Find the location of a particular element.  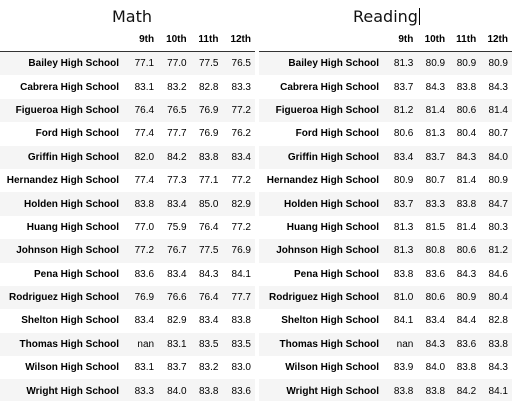

reading-score-cell: 81.2 is located at coordinates (402, 110).